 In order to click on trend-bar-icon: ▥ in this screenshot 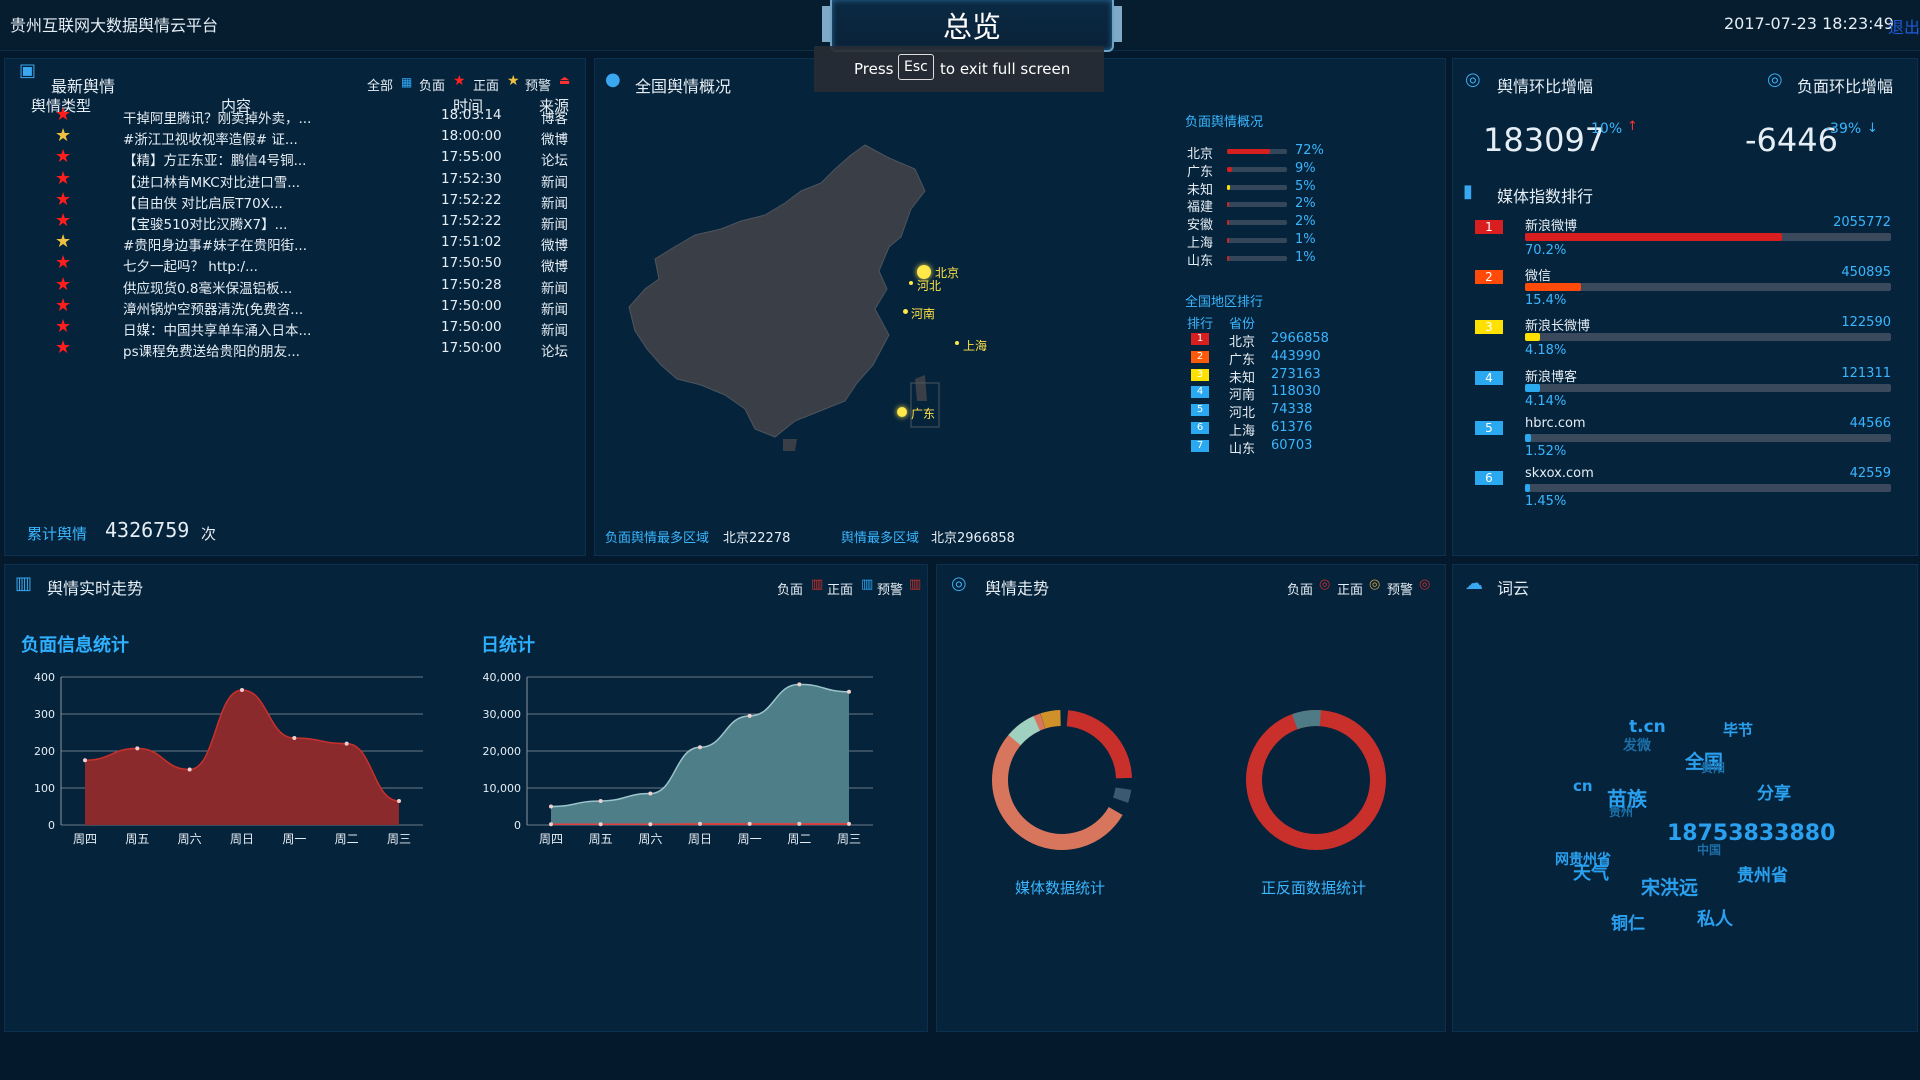, I will do `click(24, 583)`.